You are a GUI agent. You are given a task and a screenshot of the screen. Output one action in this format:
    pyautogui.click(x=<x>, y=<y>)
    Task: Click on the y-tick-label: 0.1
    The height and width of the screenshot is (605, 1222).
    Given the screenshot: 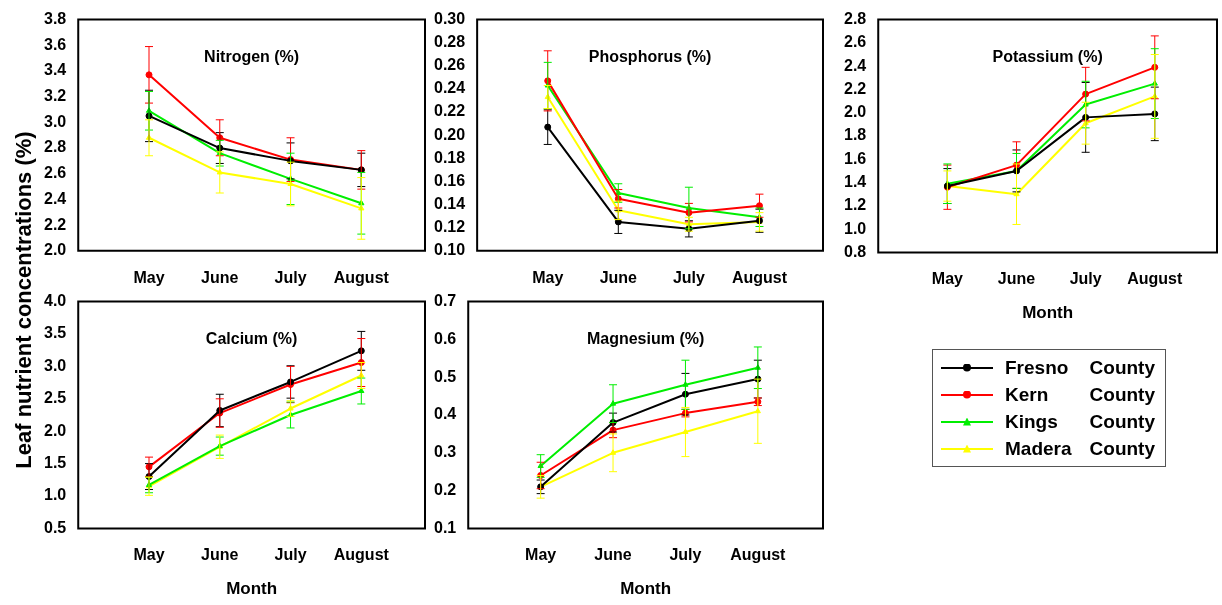 What is the action you would take?
    pyautogui.click(x=445, y=527)
    